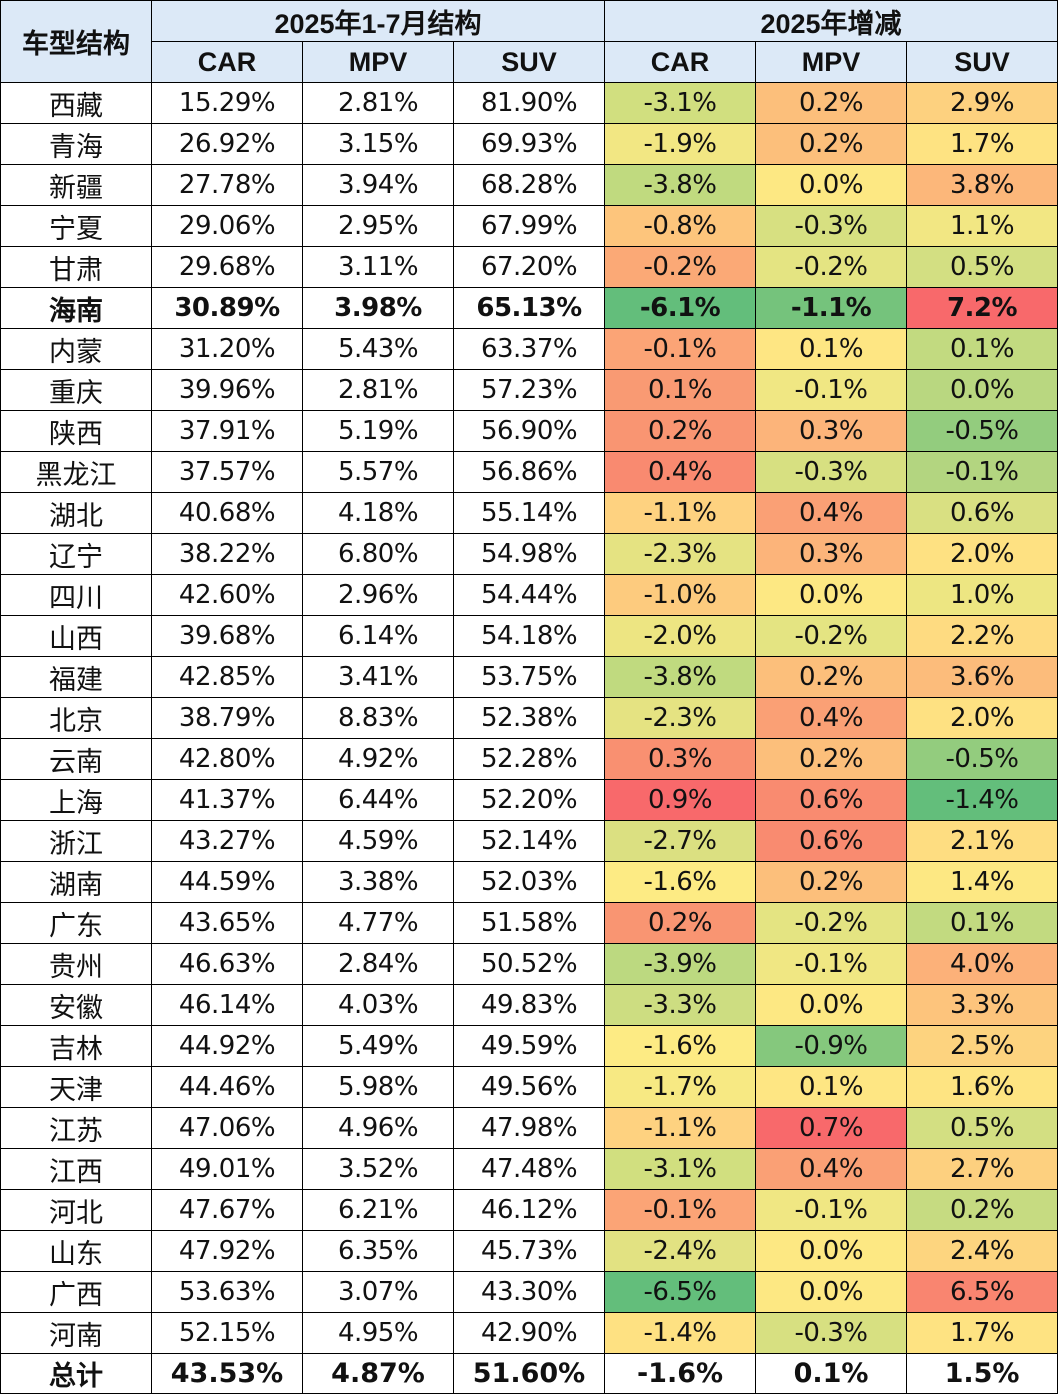 This screenshot has width=1058, height=1398. I want to click on car-change: -1.6%, so click(680, 882).